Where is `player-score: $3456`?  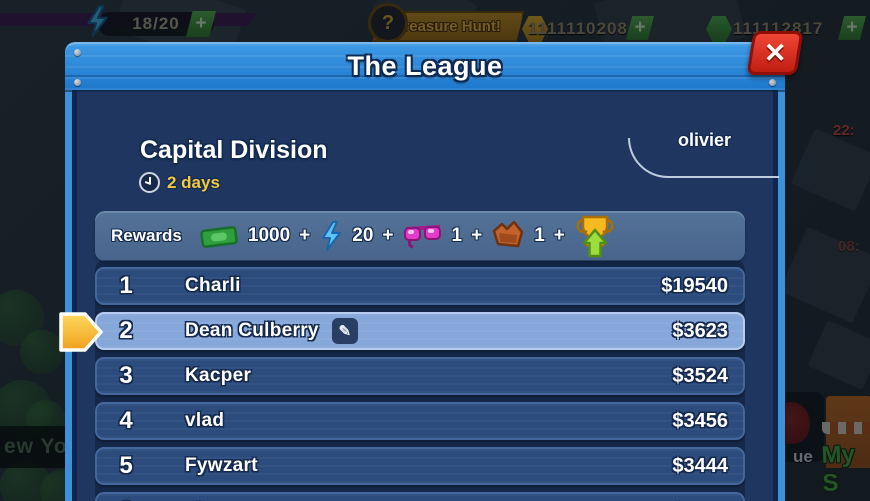
player-score: $3456 is located at coordinates (700, 420).